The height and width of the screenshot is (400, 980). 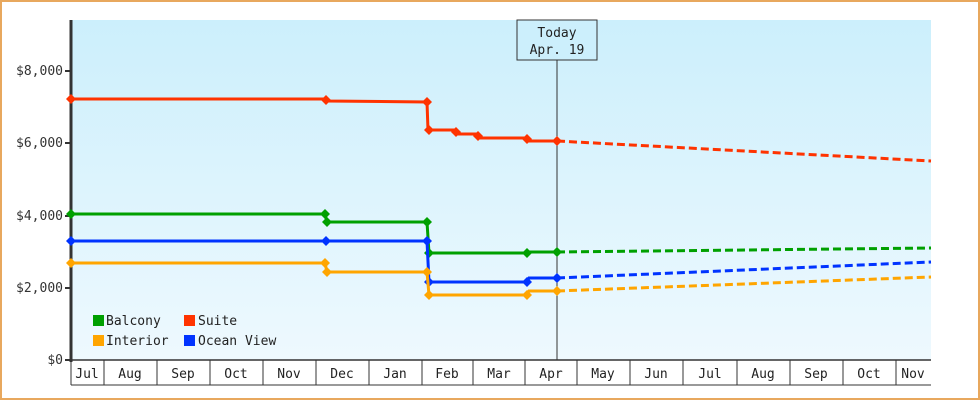 I want to click on today-date: Apr. 19, so click(x=557, y=50).